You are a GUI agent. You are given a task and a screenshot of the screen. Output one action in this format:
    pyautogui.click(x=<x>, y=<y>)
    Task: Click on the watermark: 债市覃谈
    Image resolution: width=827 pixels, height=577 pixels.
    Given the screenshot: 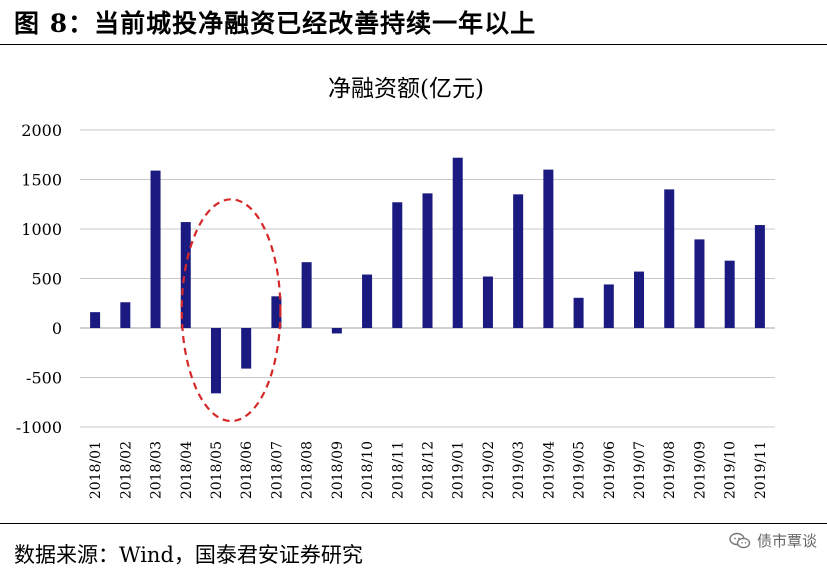 What is the action you would take?
    pyautogui.click(x=773, y=540)
    